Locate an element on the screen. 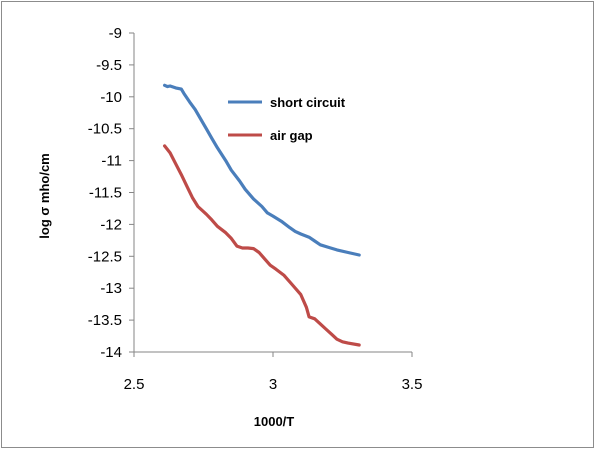 The width and height of the screenshot is (597, 451). x-tick-label: 3.5 is located at coordinates (412, 384).